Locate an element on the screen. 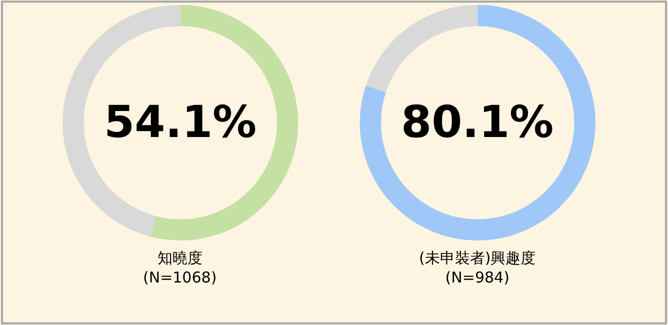 The height and width of the screenshot is (325, 668). donut-slice is located at coordinates (422, 48).